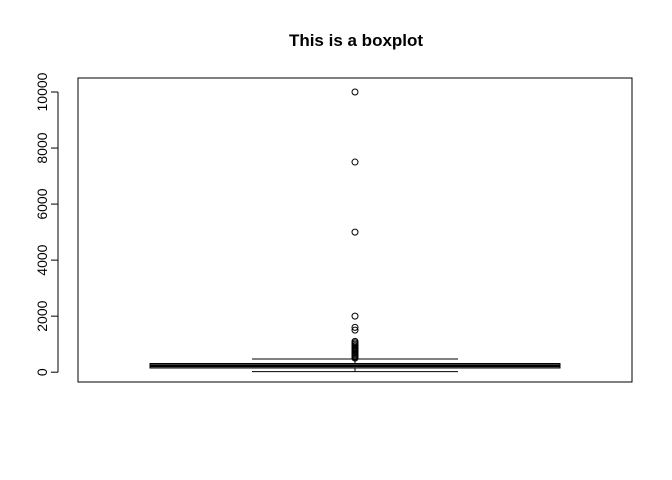 The height and width of the screenshot is (480, 672). Describe the element at coordinates (42, 372) in the screenshot. I see `y-tick-label: 0` at that location.